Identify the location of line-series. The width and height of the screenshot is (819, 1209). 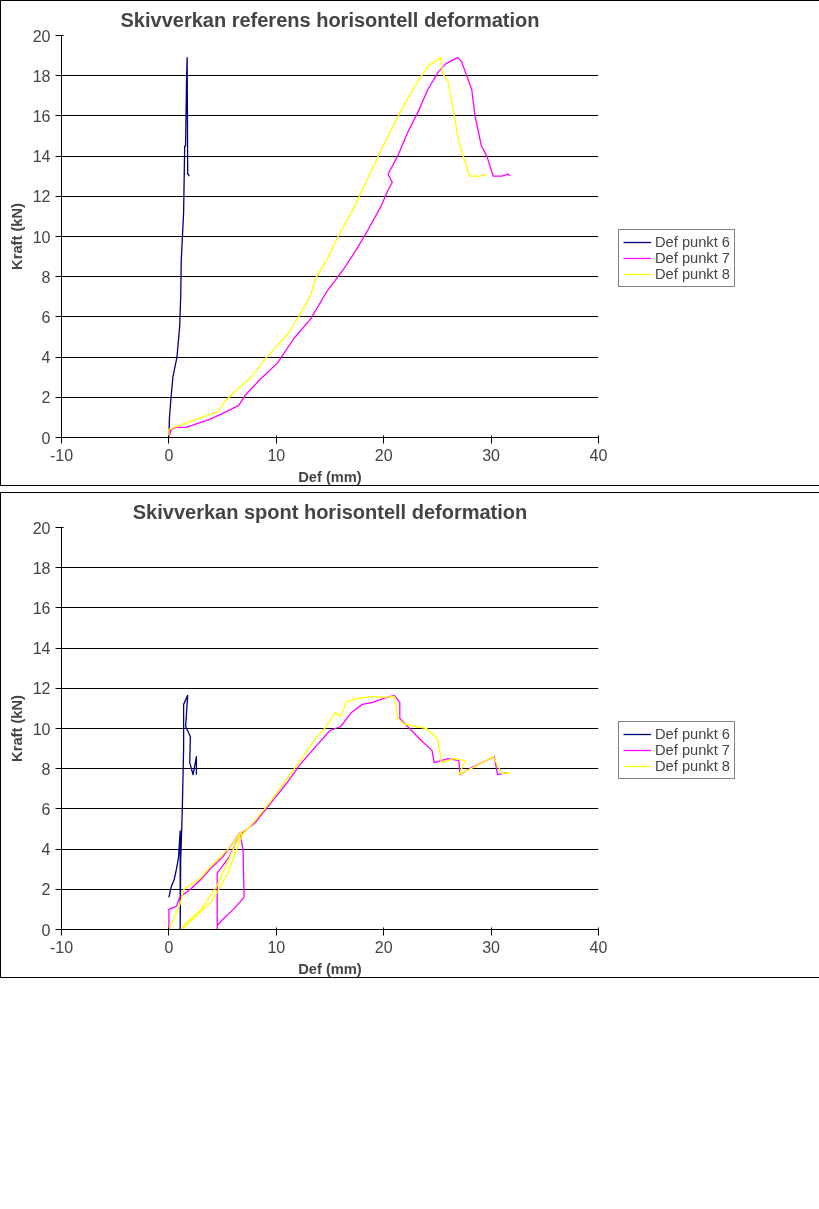
(183, 812).